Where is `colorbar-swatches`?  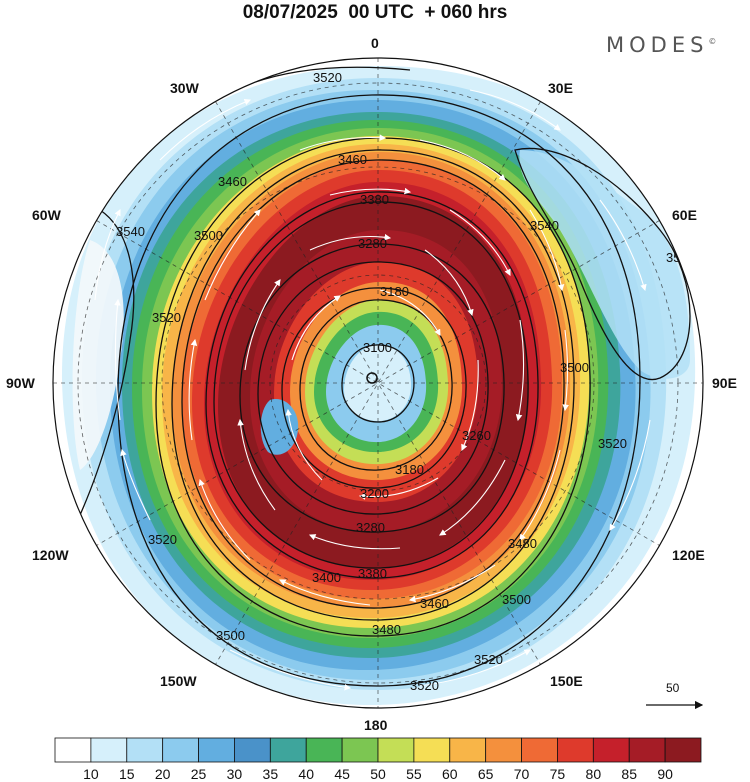 colorbar-swatches is located at coordinates (378, 750).